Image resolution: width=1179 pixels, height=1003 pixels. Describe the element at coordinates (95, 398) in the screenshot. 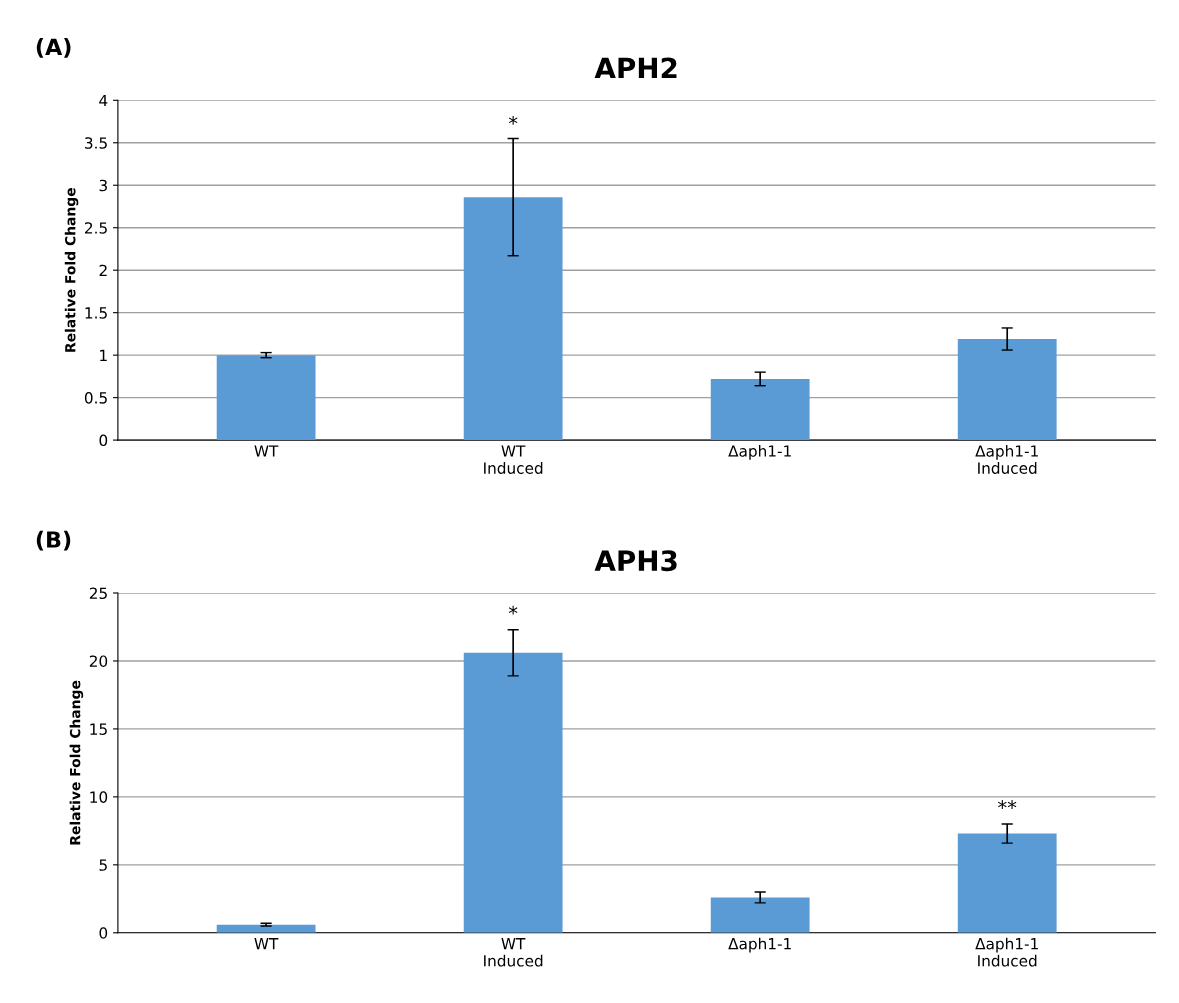

I see `y-tick-label: 0.5` at that location.